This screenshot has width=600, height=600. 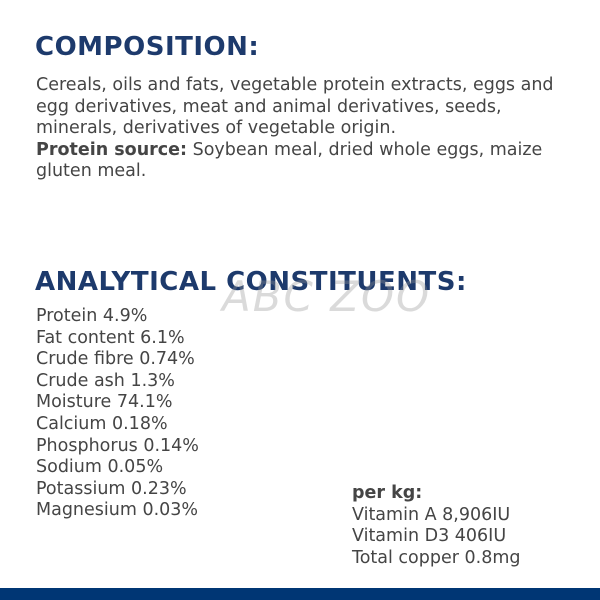 What do you see at coordinates (147, 47) in the screenshot?
I see `composition-heading: COMPOSITION:` at bounding box center [147, 47].